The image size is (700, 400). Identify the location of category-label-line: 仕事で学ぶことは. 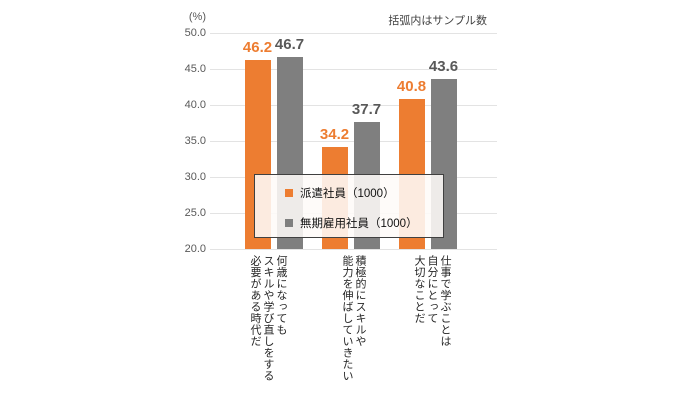
(445, 301).